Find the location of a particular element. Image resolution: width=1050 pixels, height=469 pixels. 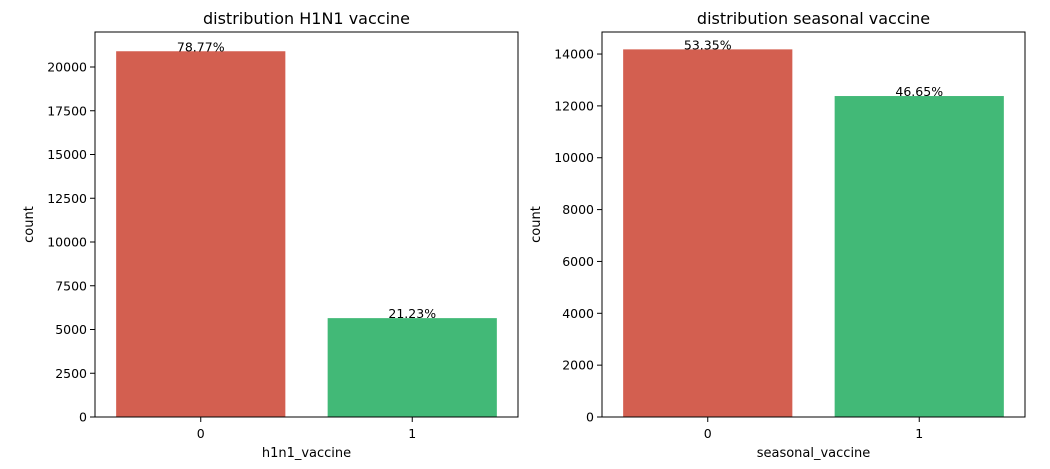

y-tick-label: 5000 is located at coordinates (71, 329).